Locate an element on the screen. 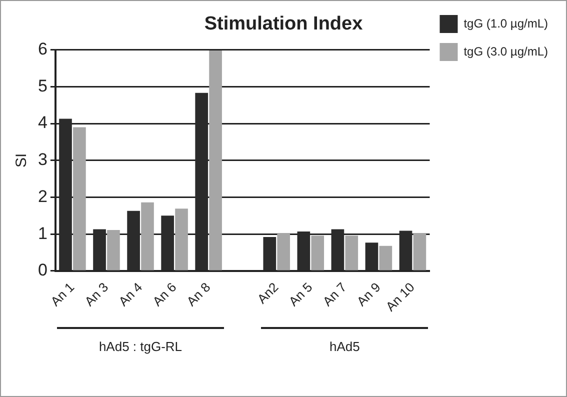  x-tick-label: An 8 is located at coordinates (199, 295).